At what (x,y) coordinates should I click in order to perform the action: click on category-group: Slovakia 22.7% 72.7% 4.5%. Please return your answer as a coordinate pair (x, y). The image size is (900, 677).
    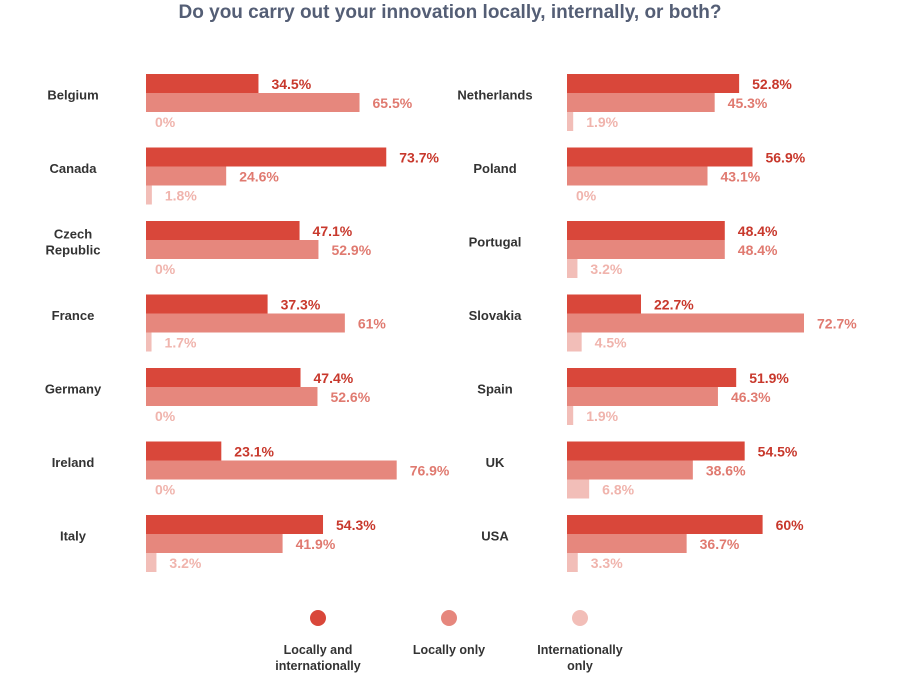
    Looking at the image, I should click on (663, 323).